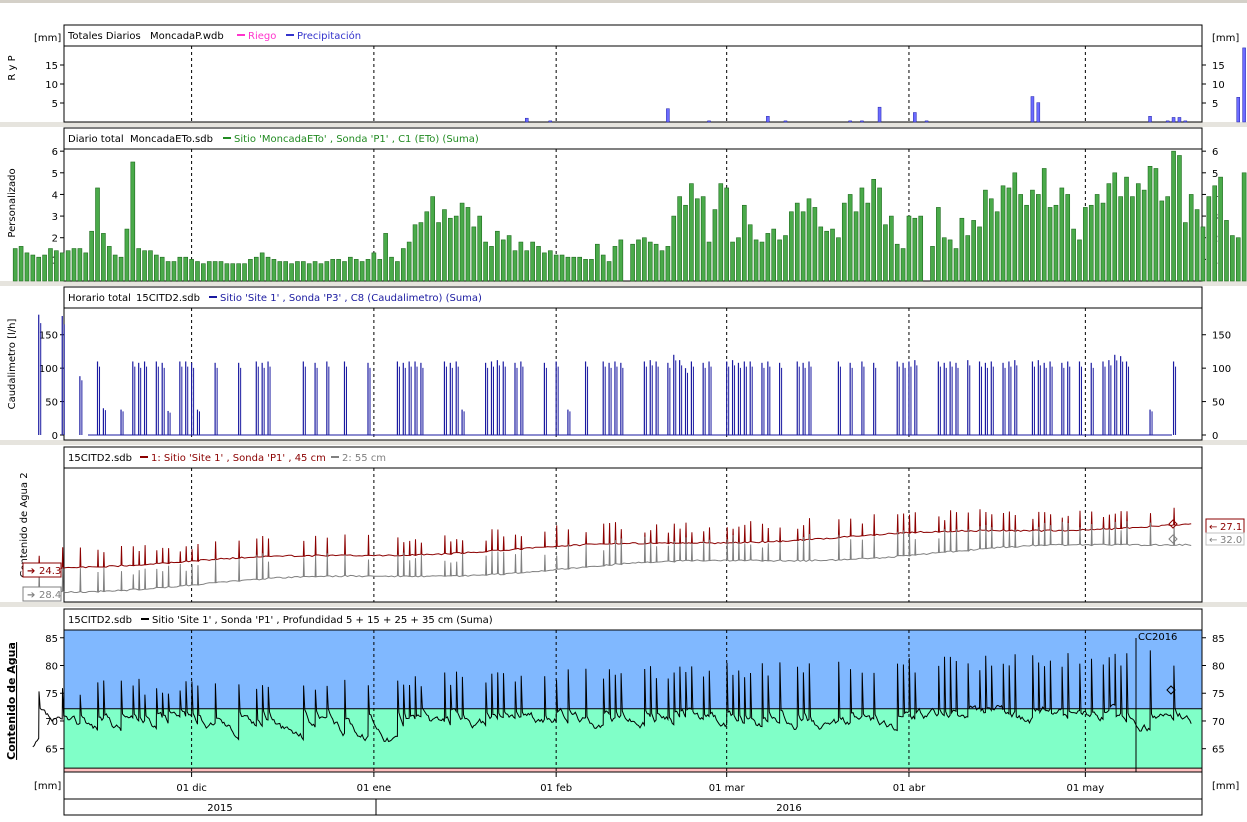 The image size is (1247, 822). I want to click on left-value-badge-45cm: ➔ 24.3, so click(42, 570).